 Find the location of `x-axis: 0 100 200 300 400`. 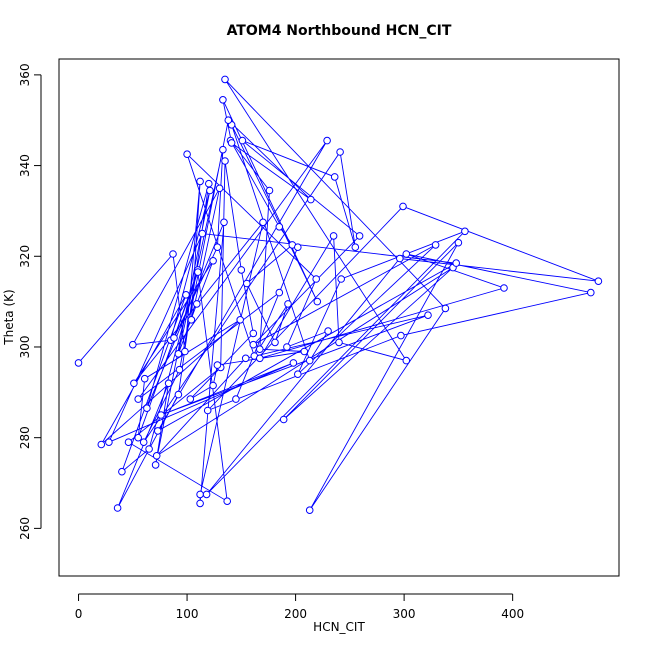

x-axis: 0 100 200 300 400 is located at coordinates (299, 607).